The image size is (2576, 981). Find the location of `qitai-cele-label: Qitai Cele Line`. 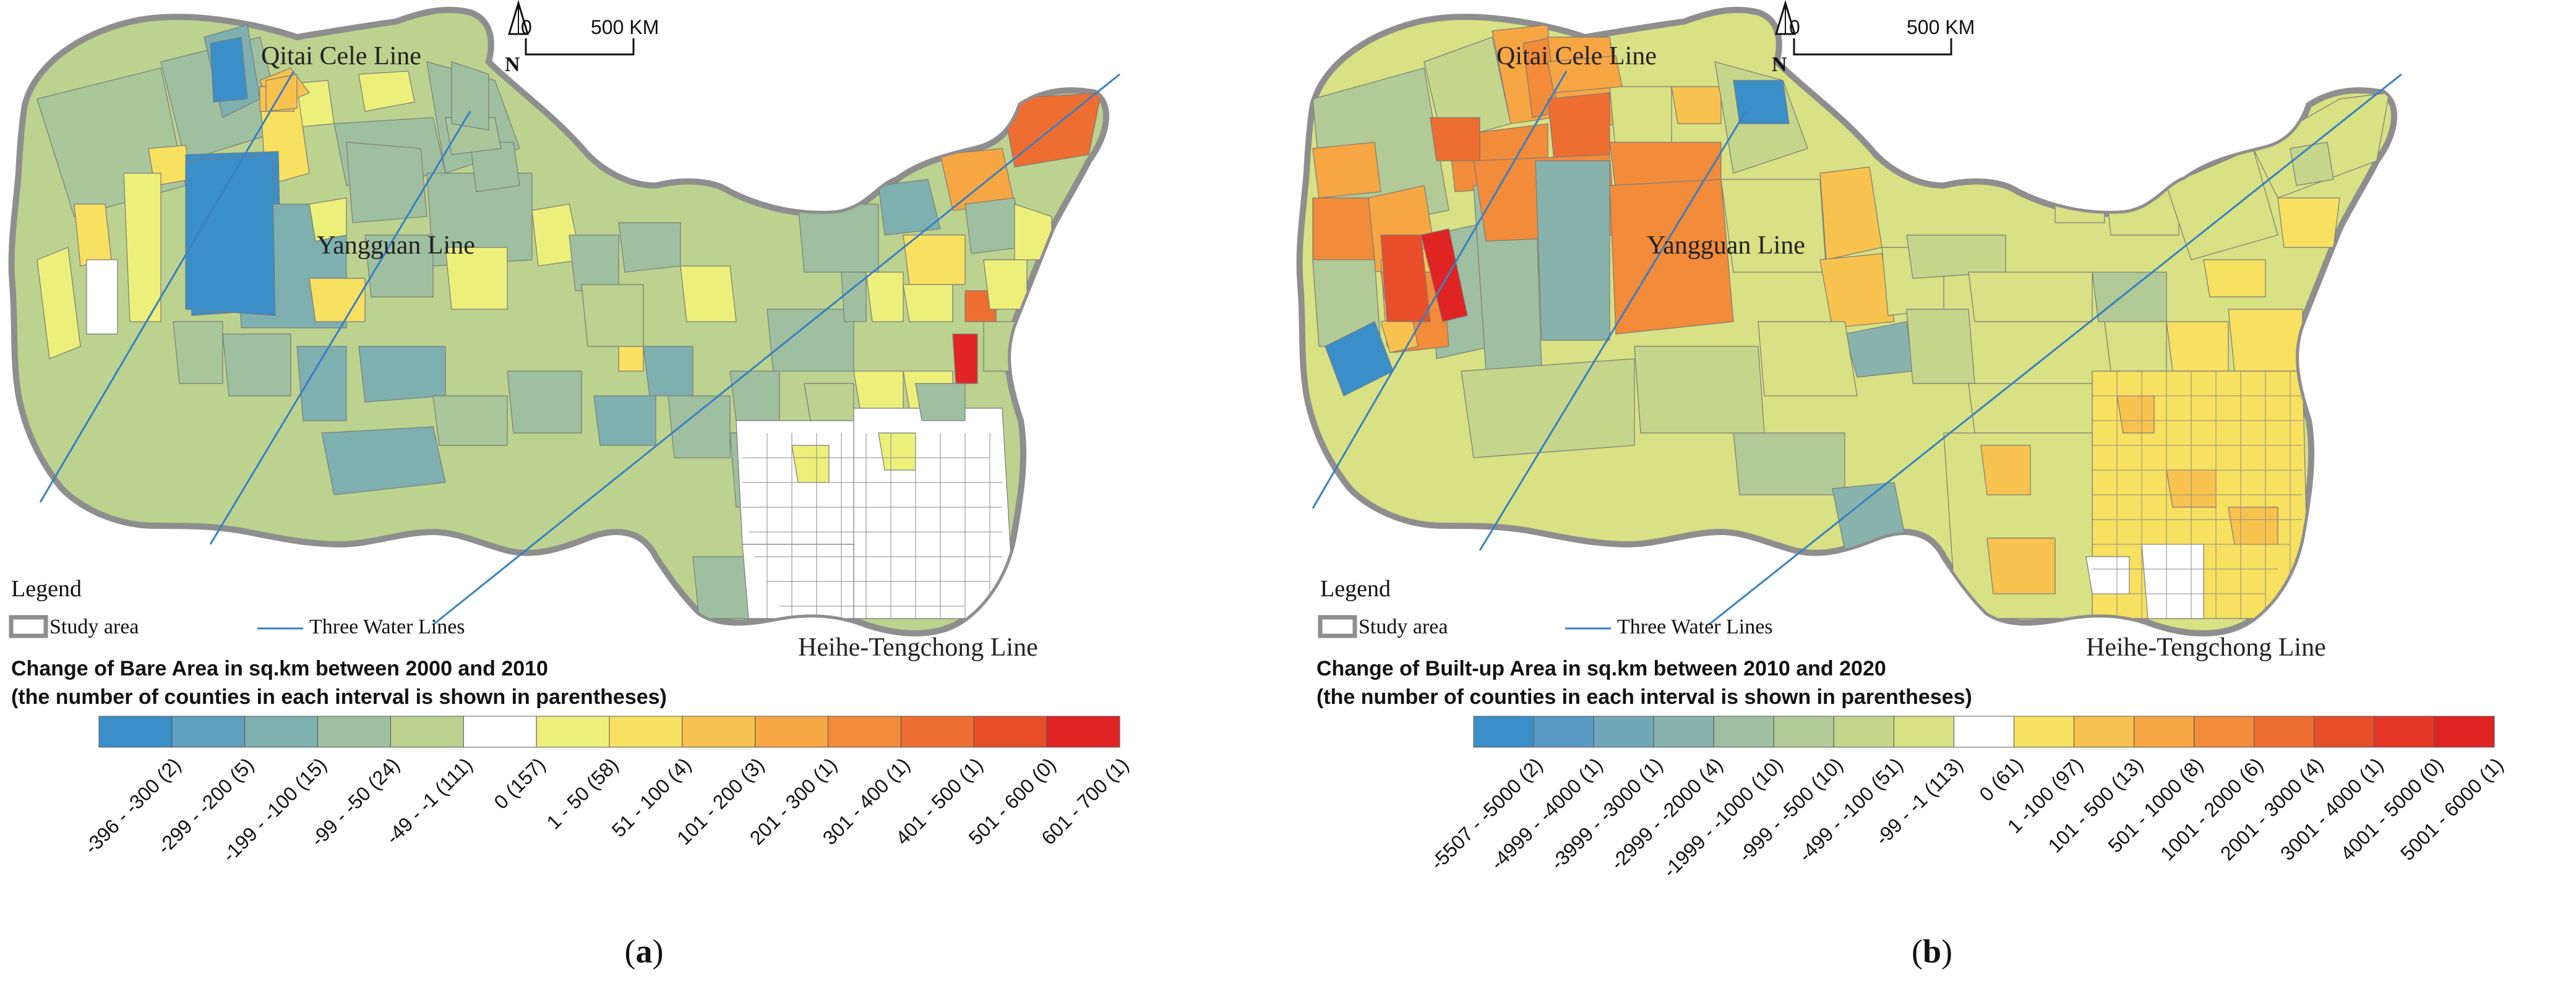

qitai-cele-label: Qitai Cele Line is located at coordinates (341, 56).